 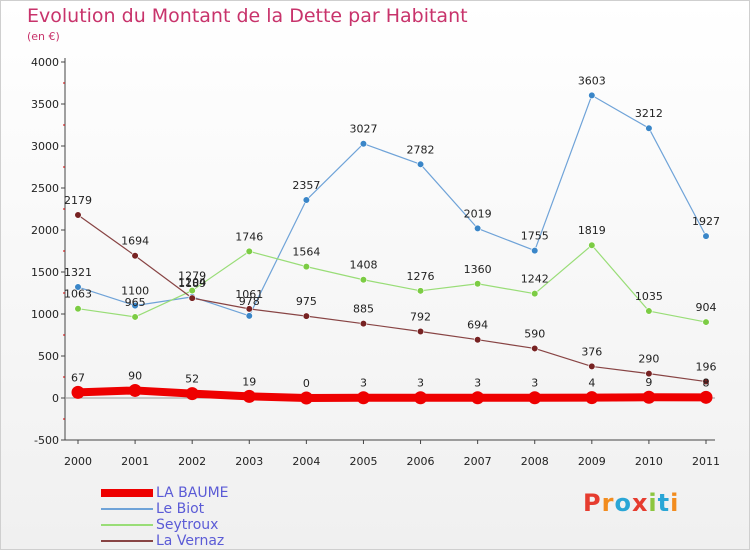 What do you see at coordinates (78, 200) in the screenshot?
I see `data-label: 2179` at bounding box center [78, 200].